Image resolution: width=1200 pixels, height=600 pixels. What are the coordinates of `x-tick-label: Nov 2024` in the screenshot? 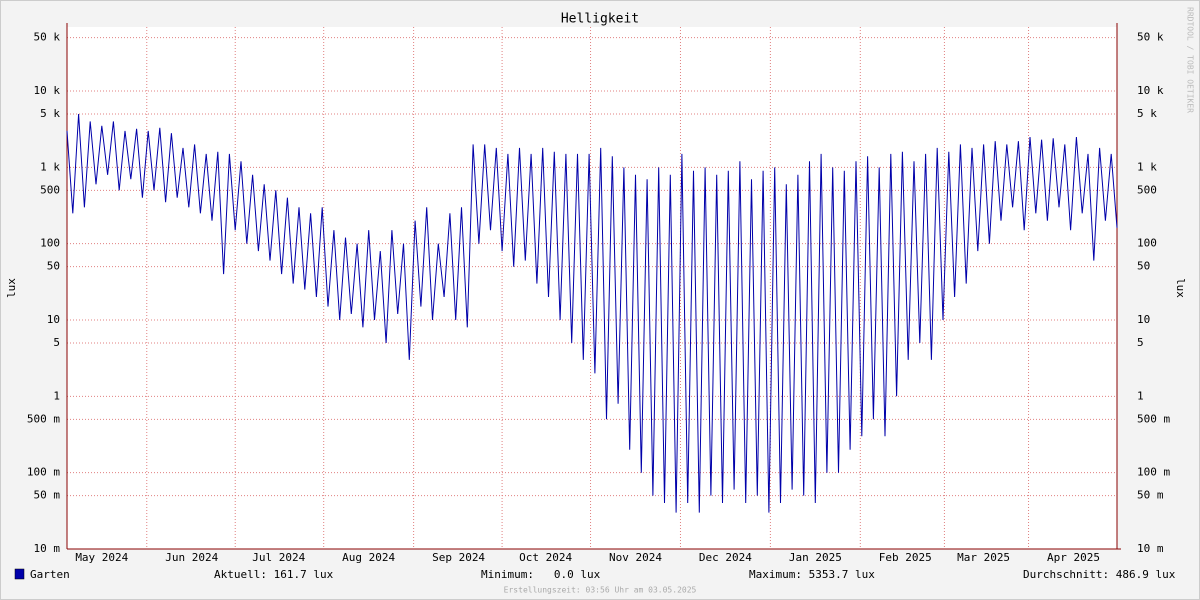 It's located at (635, 557).